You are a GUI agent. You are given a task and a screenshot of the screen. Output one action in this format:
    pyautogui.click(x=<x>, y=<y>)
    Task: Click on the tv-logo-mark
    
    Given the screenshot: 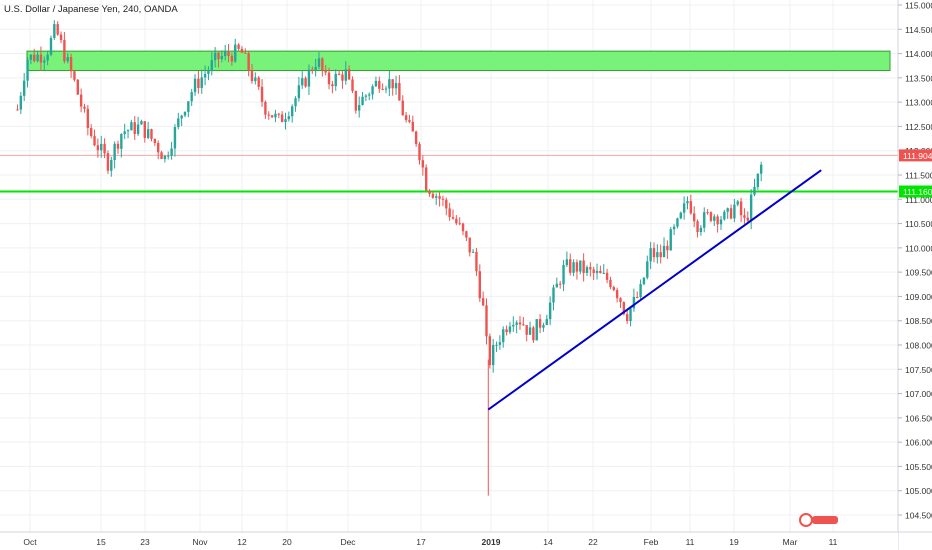 What is the action you would take?
    pyautogui.click(x=818, y=520)
    